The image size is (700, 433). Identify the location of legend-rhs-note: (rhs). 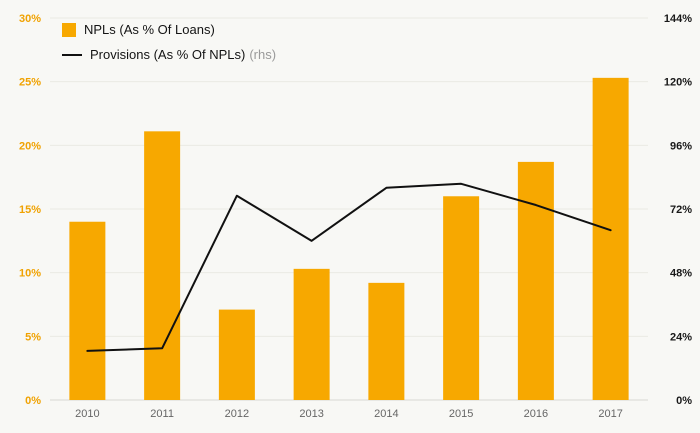
(263, 54).